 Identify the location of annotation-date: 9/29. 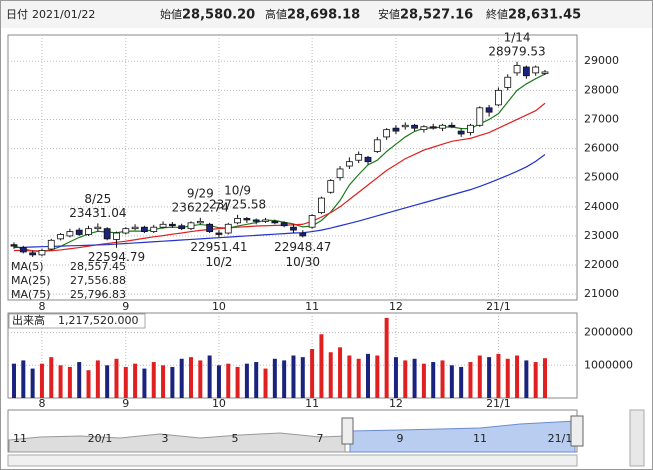
(200, 193).